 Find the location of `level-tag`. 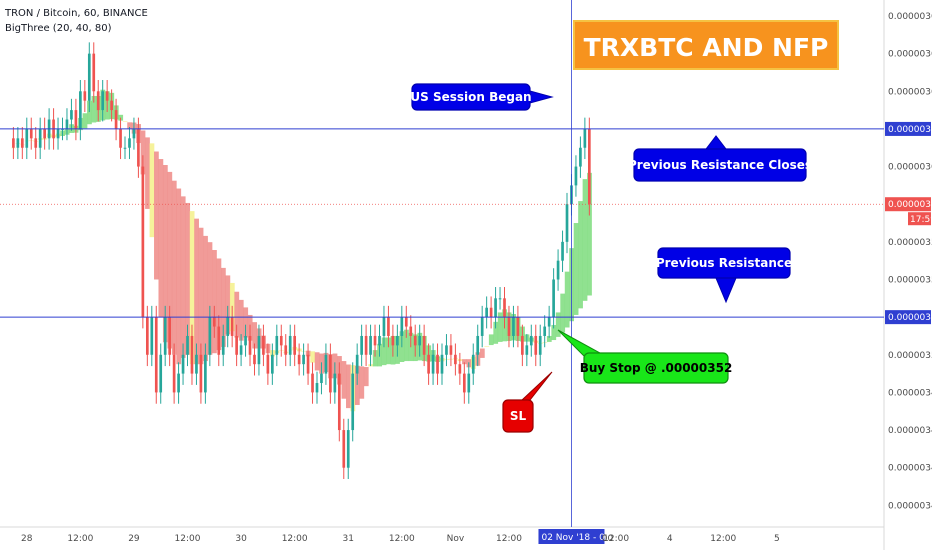

level-tag is located at coordinates (908, 128).